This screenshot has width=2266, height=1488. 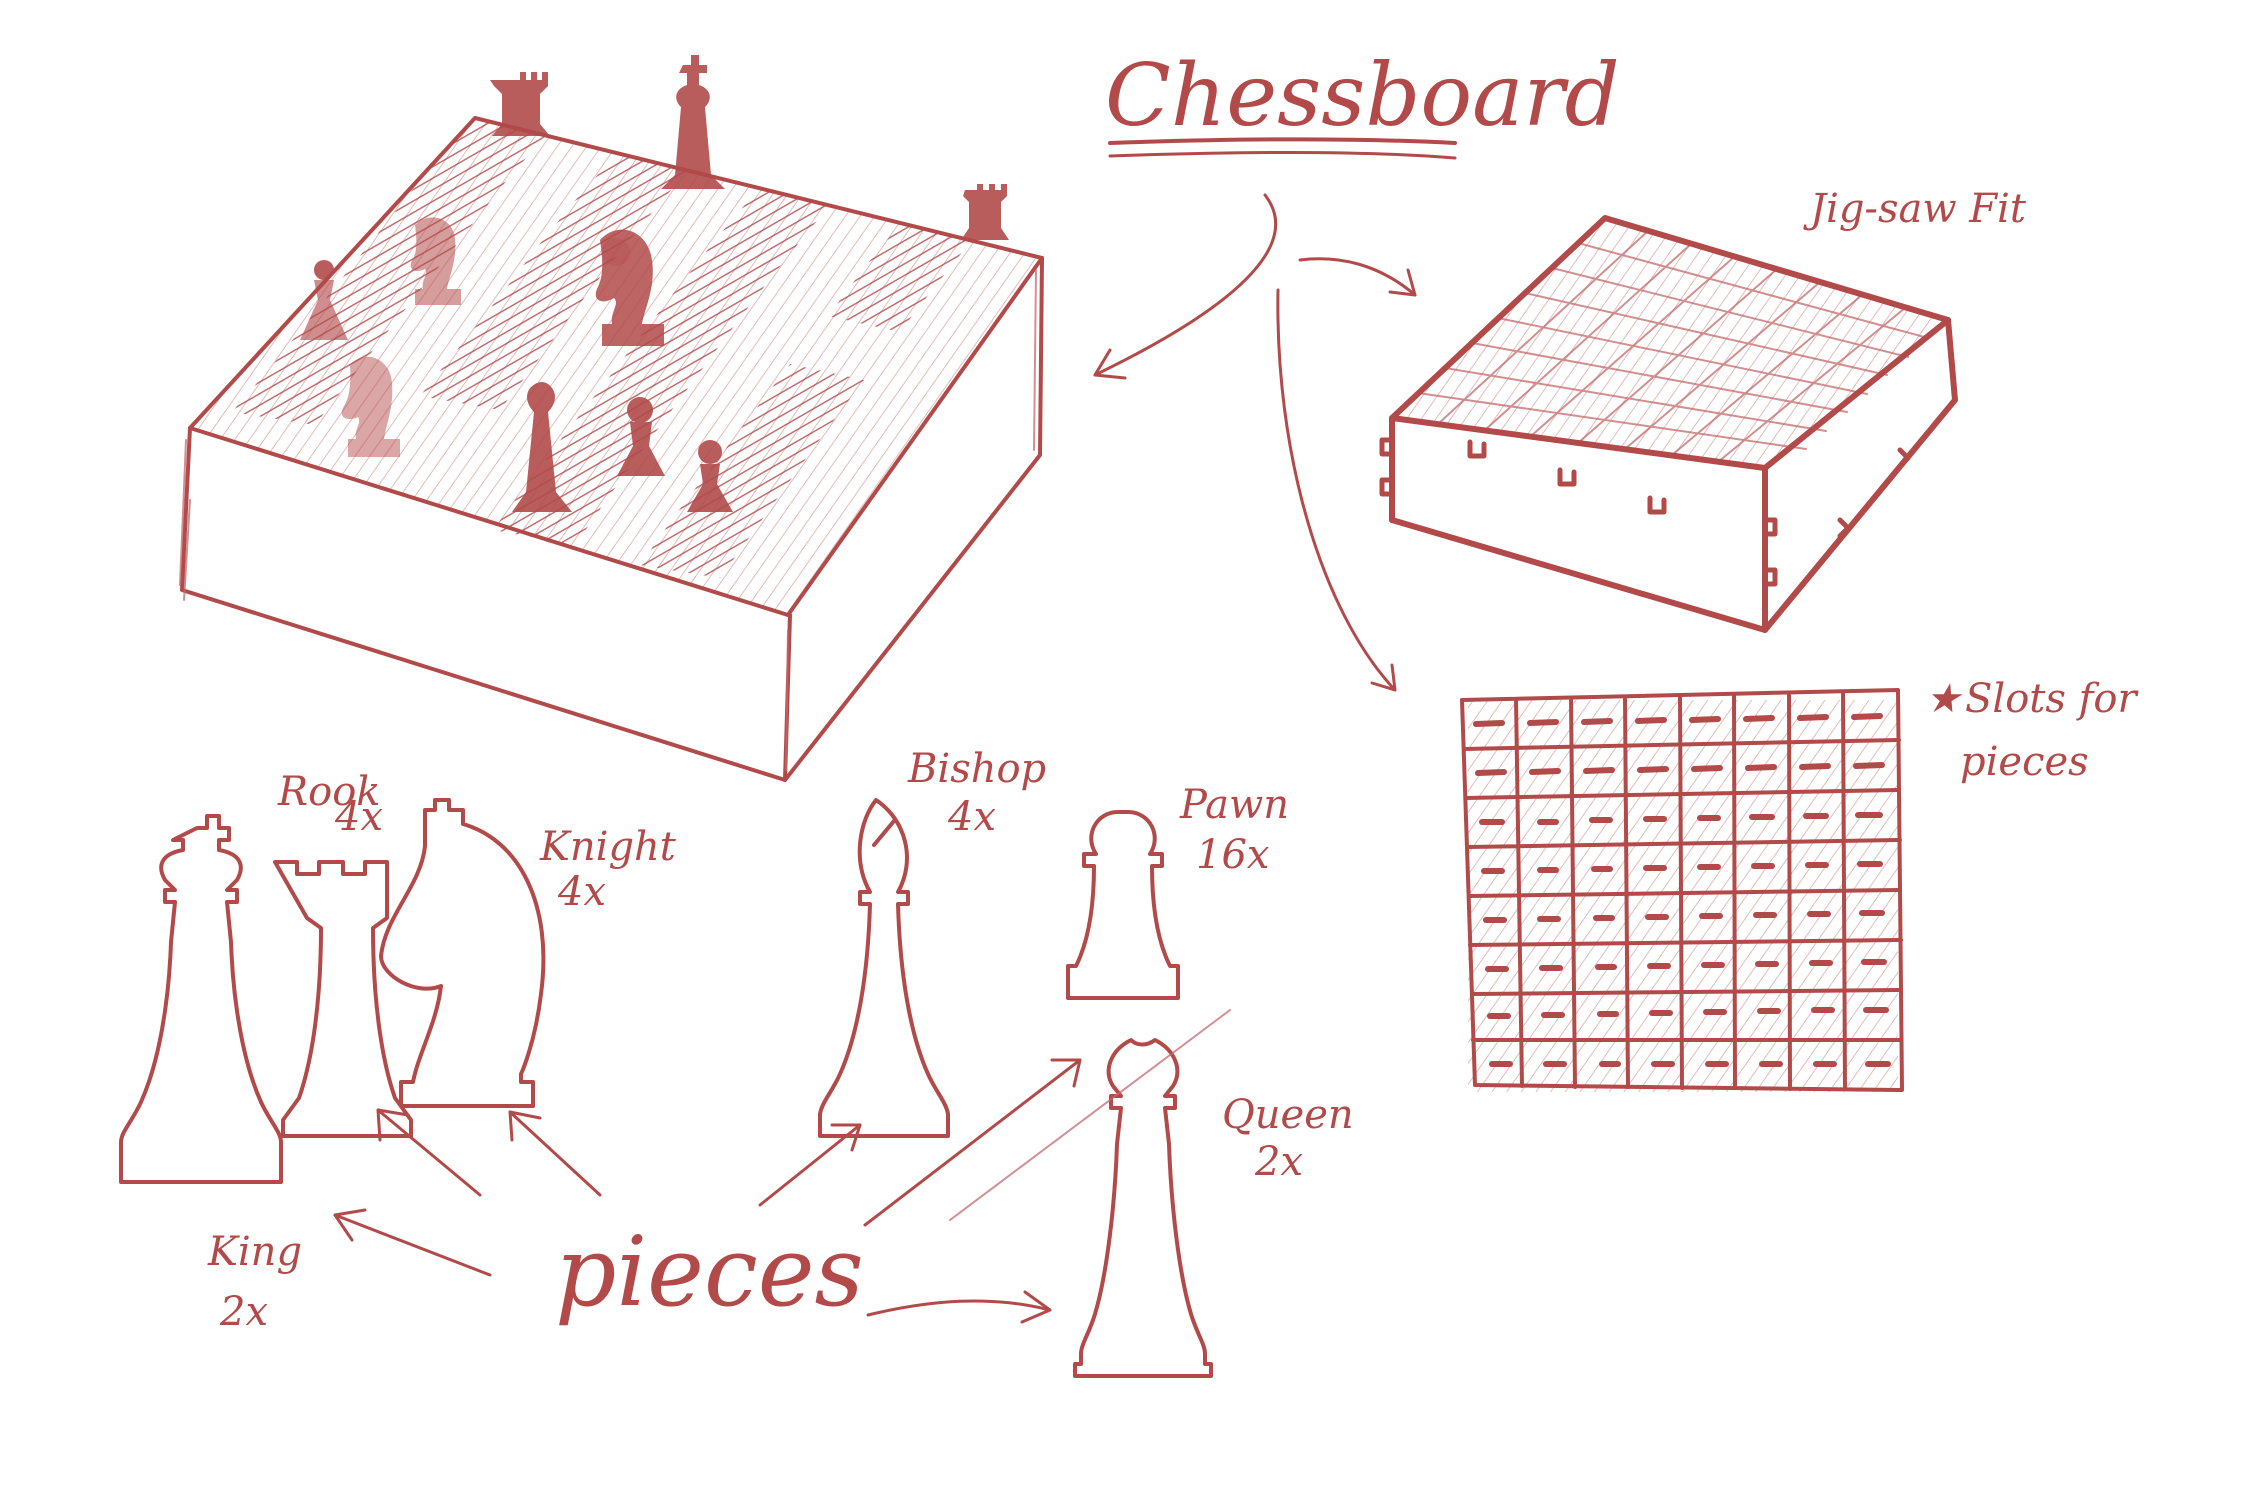 What do you see at coordinates (1357, 277) in the screenshot?
I see `arrow-to-jigsaw` at bounding box center [1357, 277].